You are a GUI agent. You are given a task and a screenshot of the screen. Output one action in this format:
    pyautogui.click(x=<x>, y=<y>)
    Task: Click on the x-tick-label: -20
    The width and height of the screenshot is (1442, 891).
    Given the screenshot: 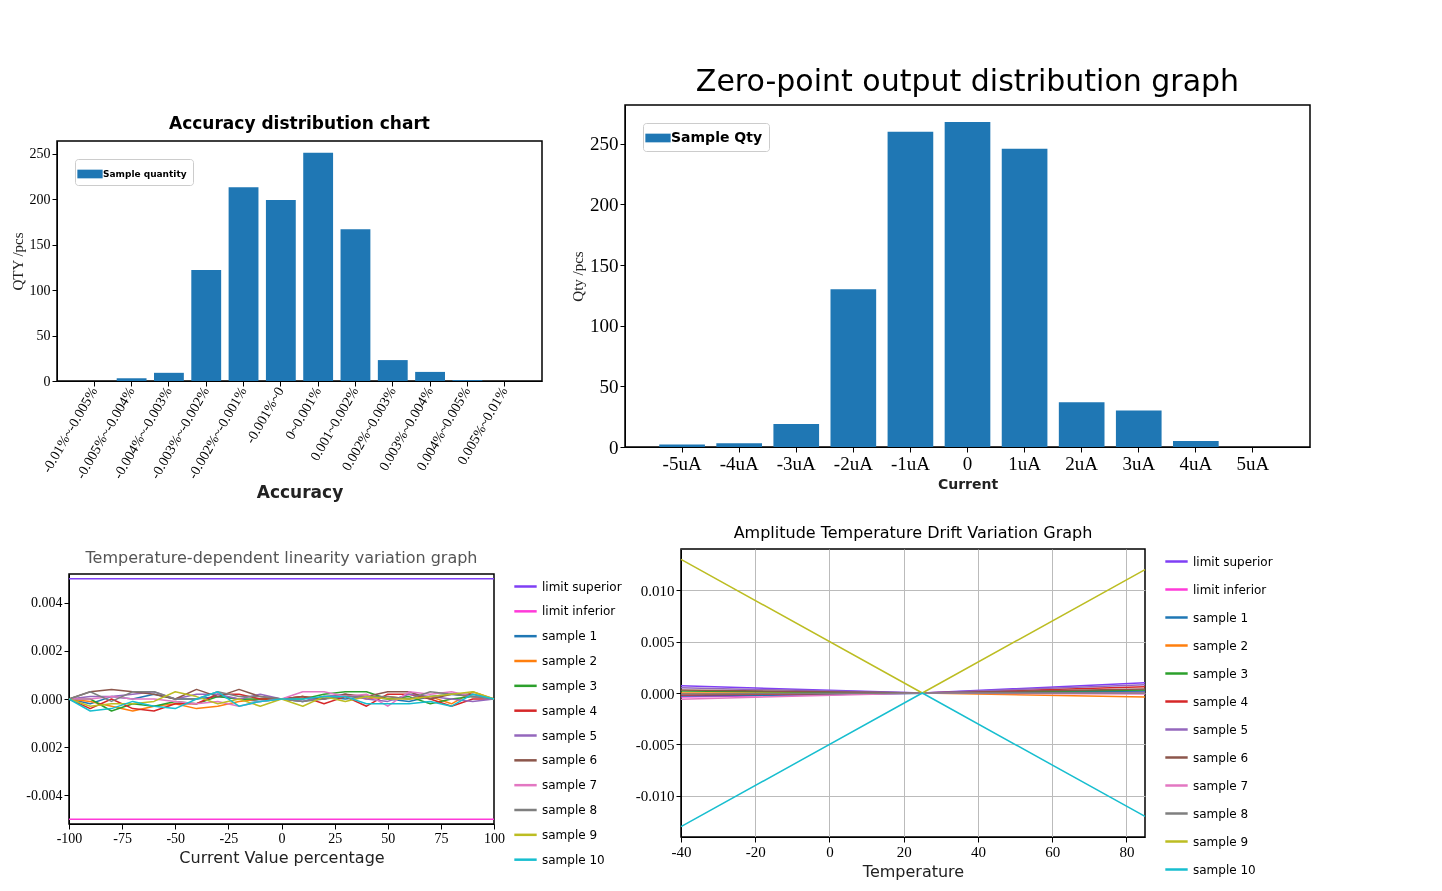 What is the action you would take?
    pyautogui.click(x=755, y=851)
    